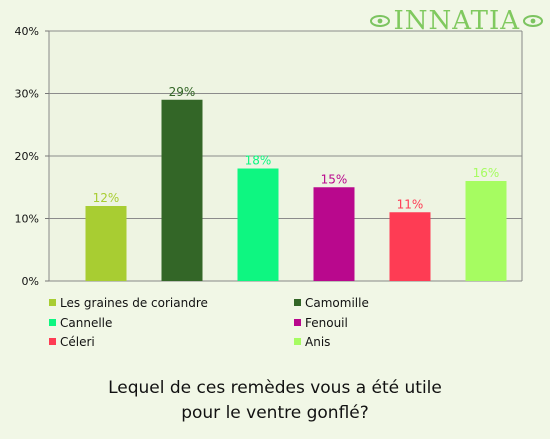 Image resolution: width=550 pixels, height=439 pixels. What do you see at coordinates (326, 323) in the screenshot?
I see `legend-label: Fenouil` at bounding box center [326, 323].